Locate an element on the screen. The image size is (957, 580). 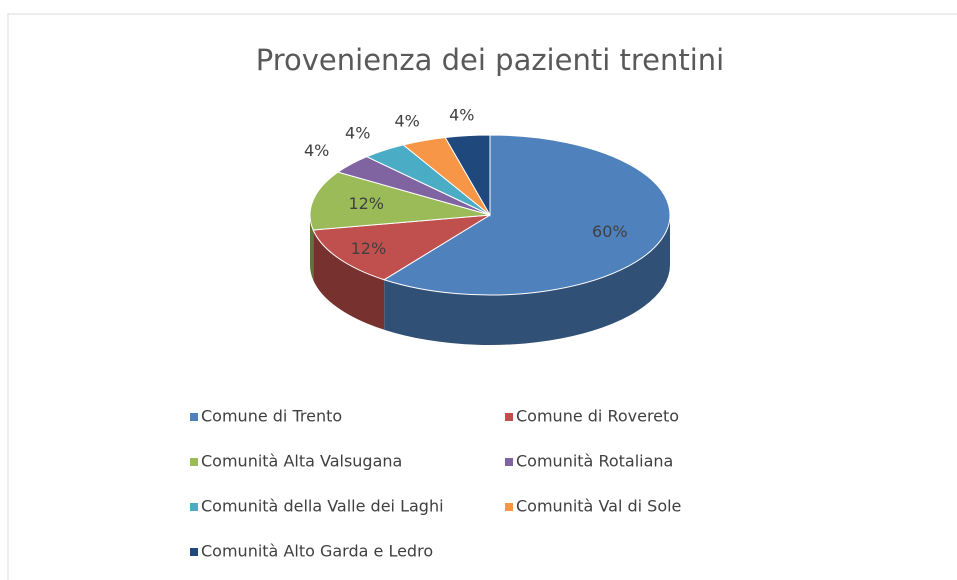
legend-label: Comunità della Valle dei Laghi is located at coordinates (322, 506).